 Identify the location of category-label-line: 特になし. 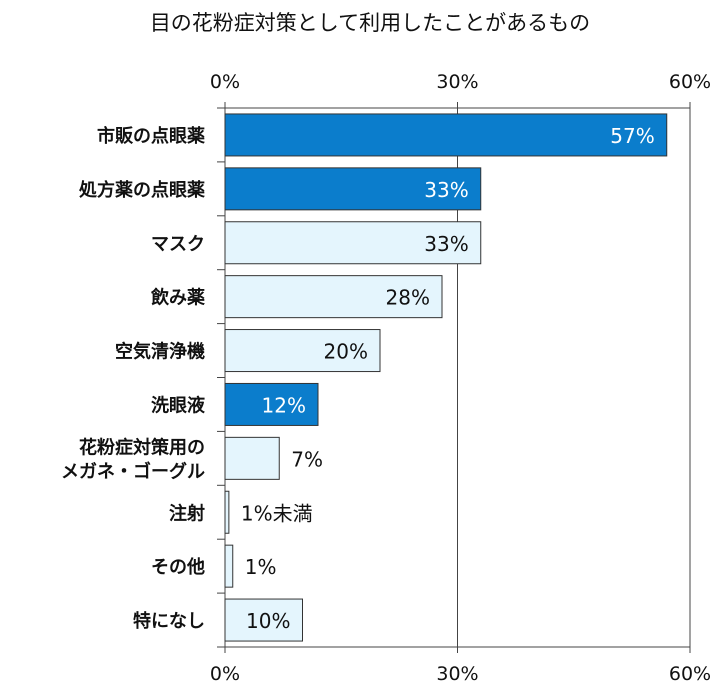
(169, 621).